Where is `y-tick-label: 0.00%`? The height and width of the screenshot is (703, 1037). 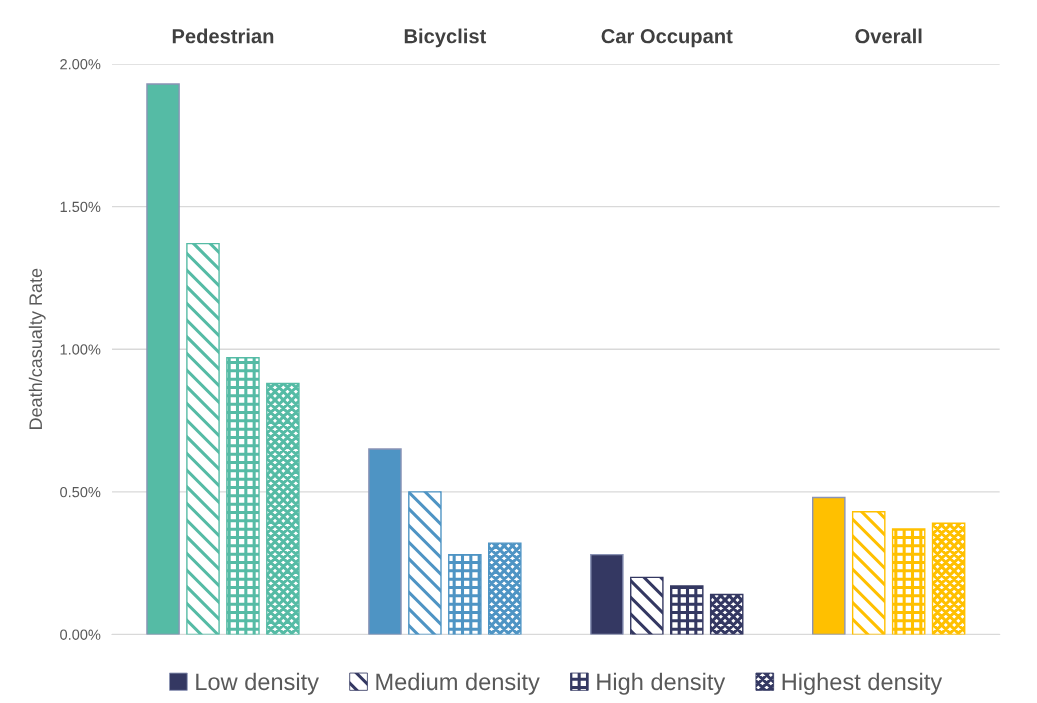 y-tick-label: 0.00% is located at coordinates (80, 634).